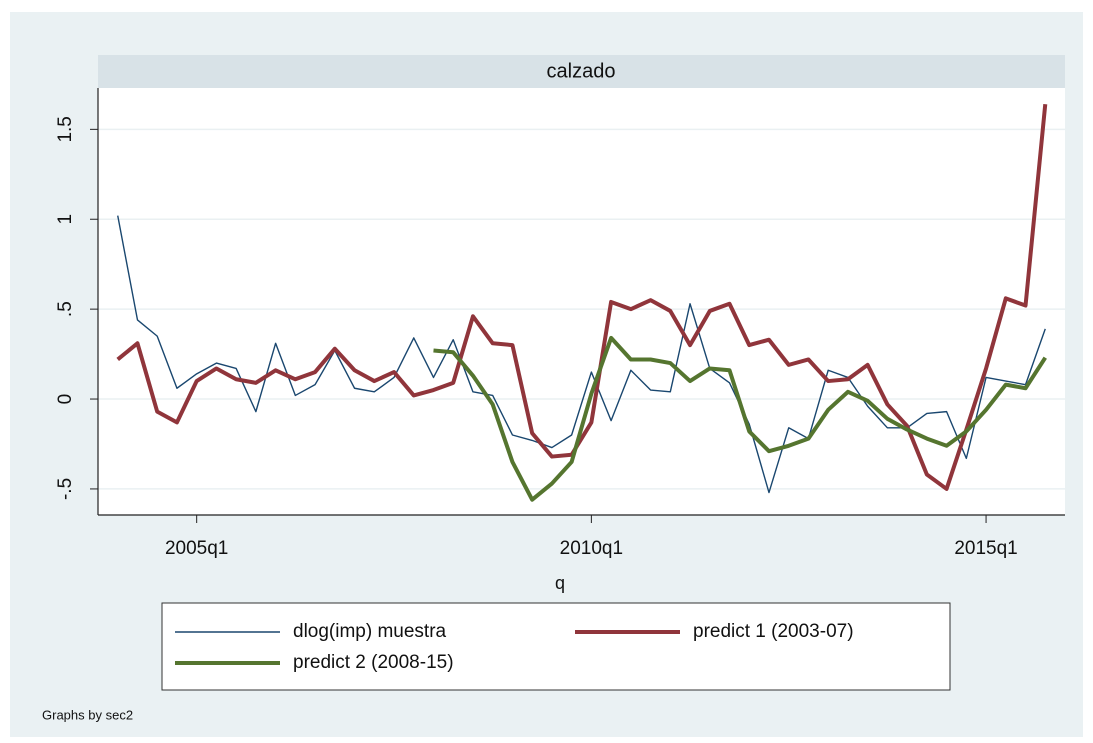  I want to click on x-tick-label: 2005q1, so click(196, 548).